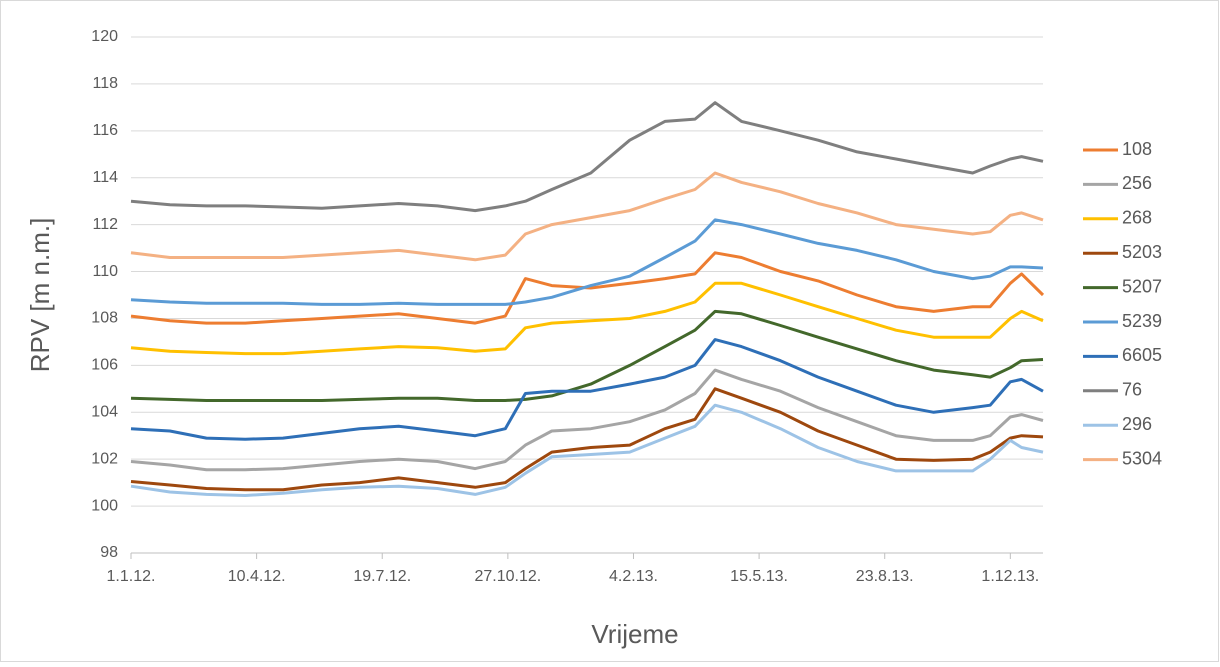  Describe the element at coordinates (105, 83) in the screenshot. I see `y-tick-label: 118` at that location.